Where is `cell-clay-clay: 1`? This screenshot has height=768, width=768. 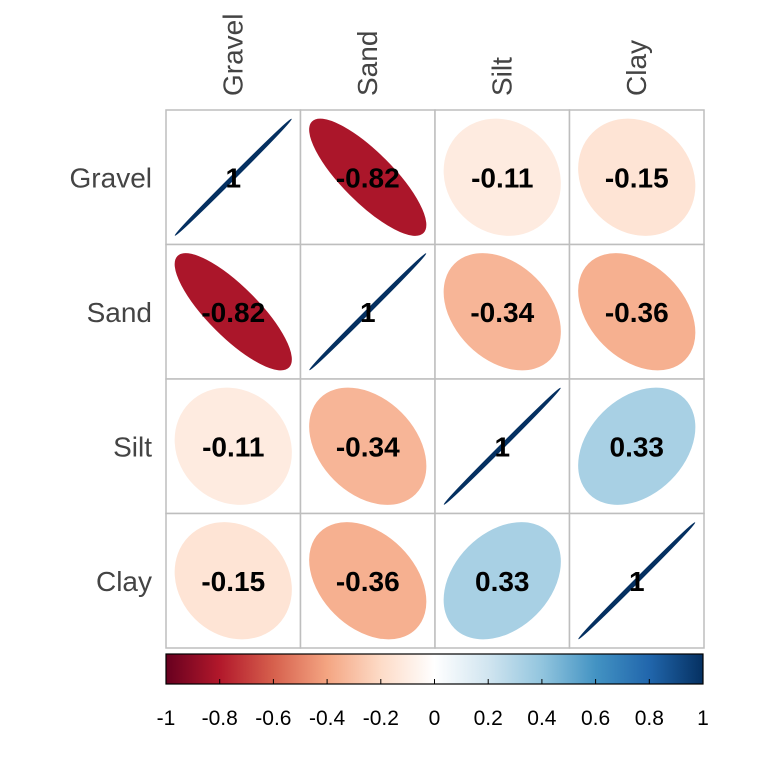 cell-clay-clay: 1 is located at coordinates (636, 580).